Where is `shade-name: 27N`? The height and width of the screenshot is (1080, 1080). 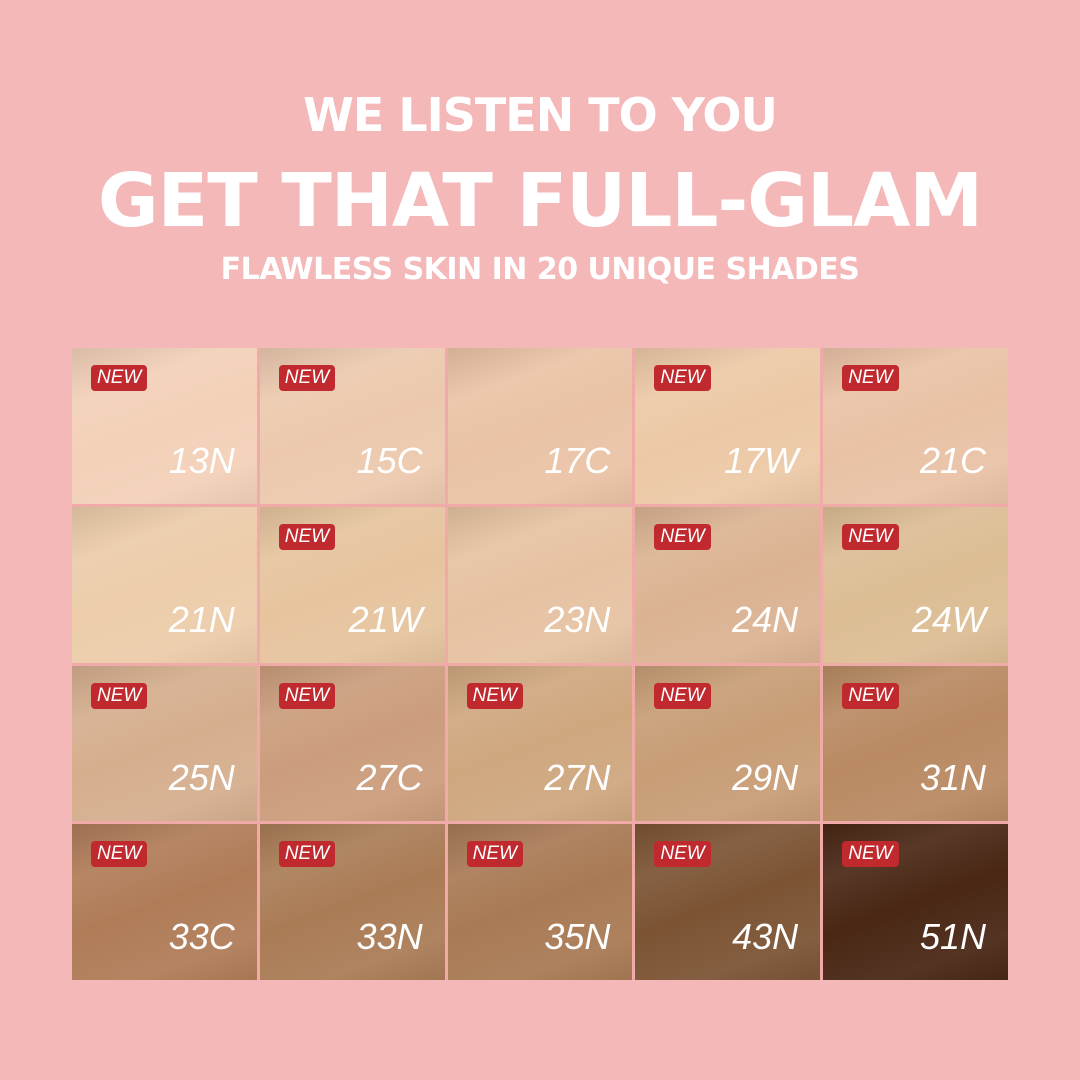 shade-name: 27N is located at coordinates (577, 778).